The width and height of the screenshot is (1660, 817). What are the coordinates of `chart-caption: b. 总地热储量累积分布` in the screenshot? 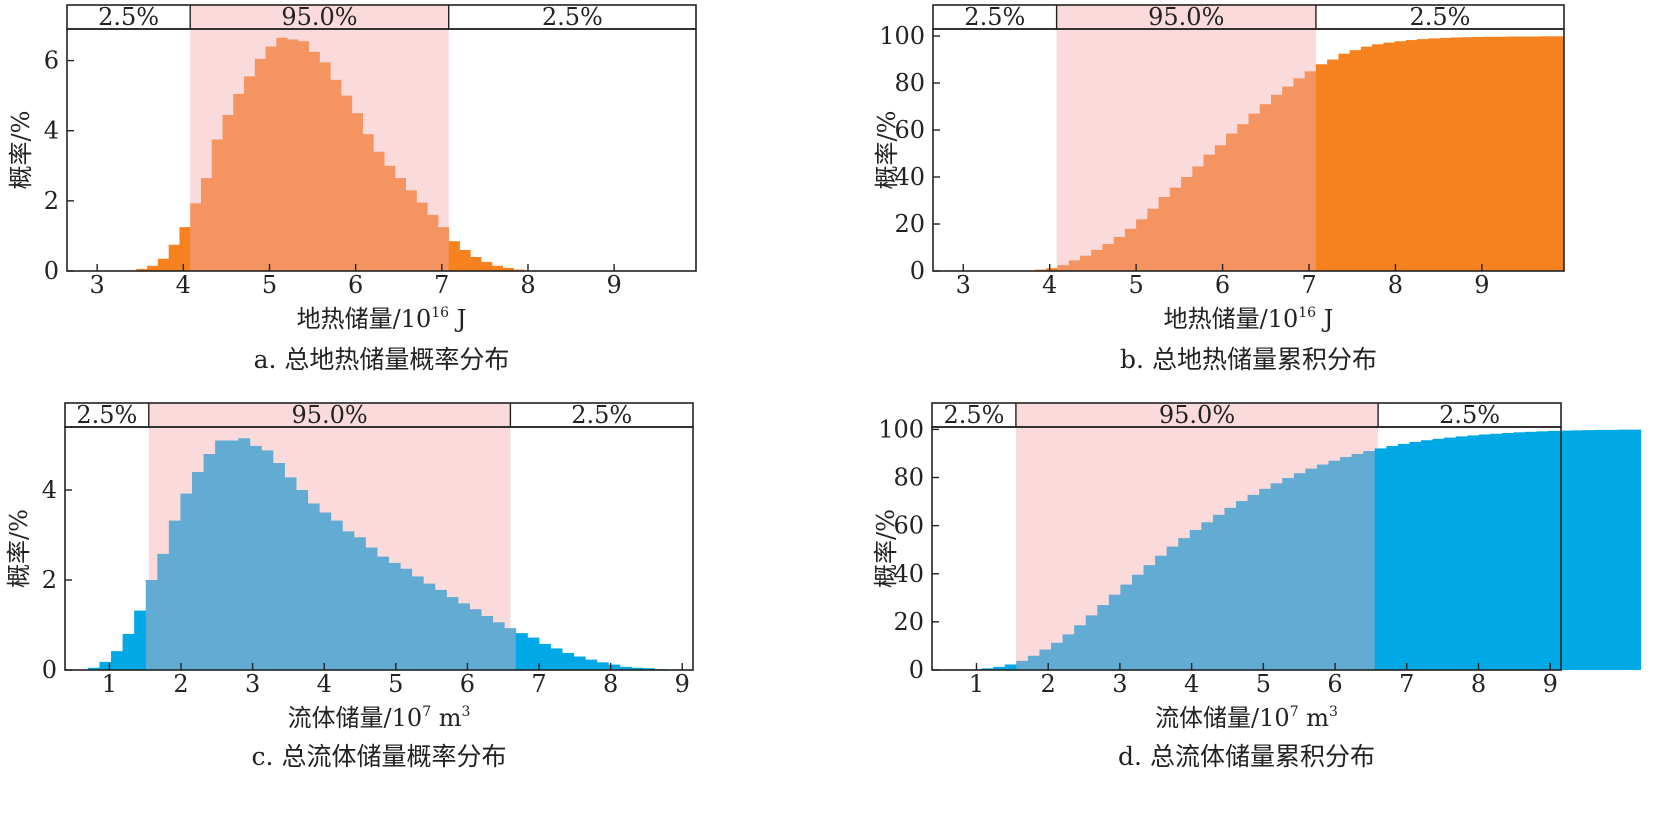 It's located at (1248, 359).